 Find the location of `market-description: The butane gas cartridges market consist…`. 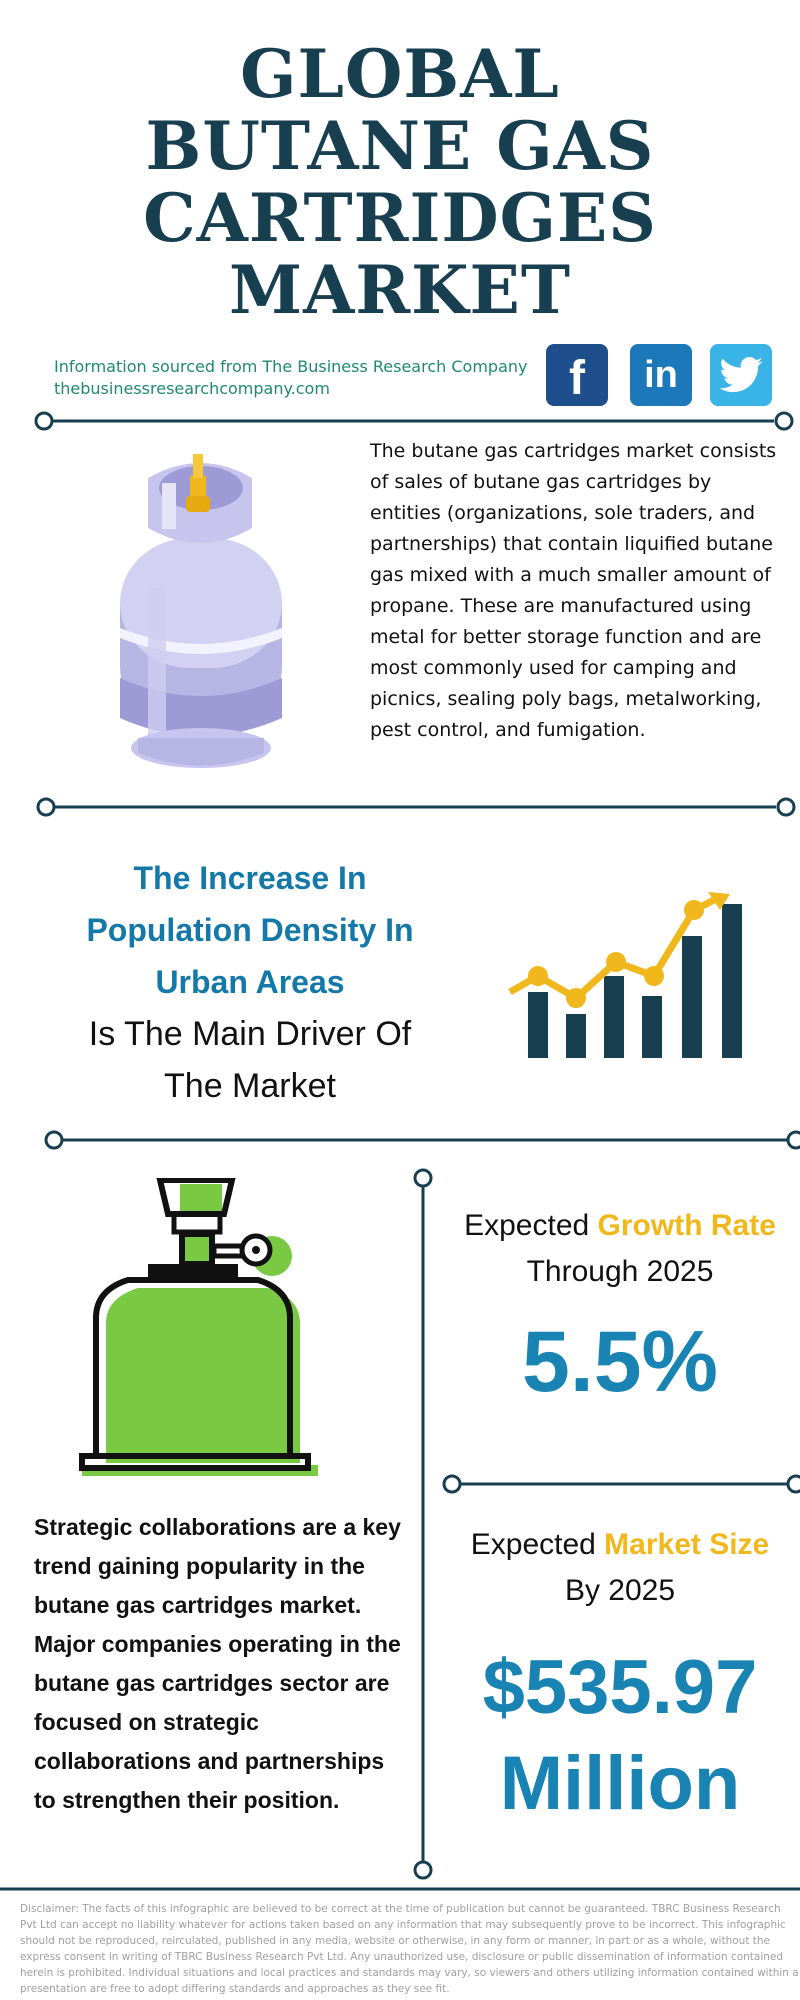

market-description: The butane gas cartridges market consist… is located at coordinates (573, 590).